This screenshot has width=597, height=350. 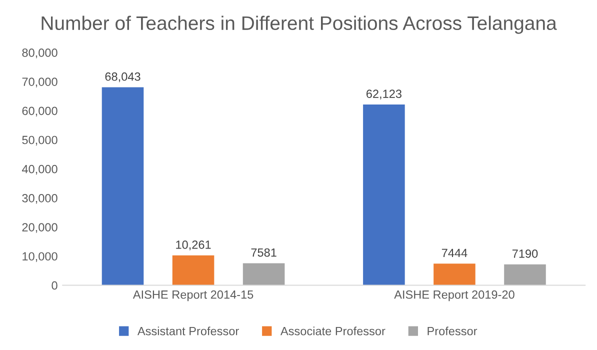 I want to click on data-label: 62,123, so click(x=384, y=95).